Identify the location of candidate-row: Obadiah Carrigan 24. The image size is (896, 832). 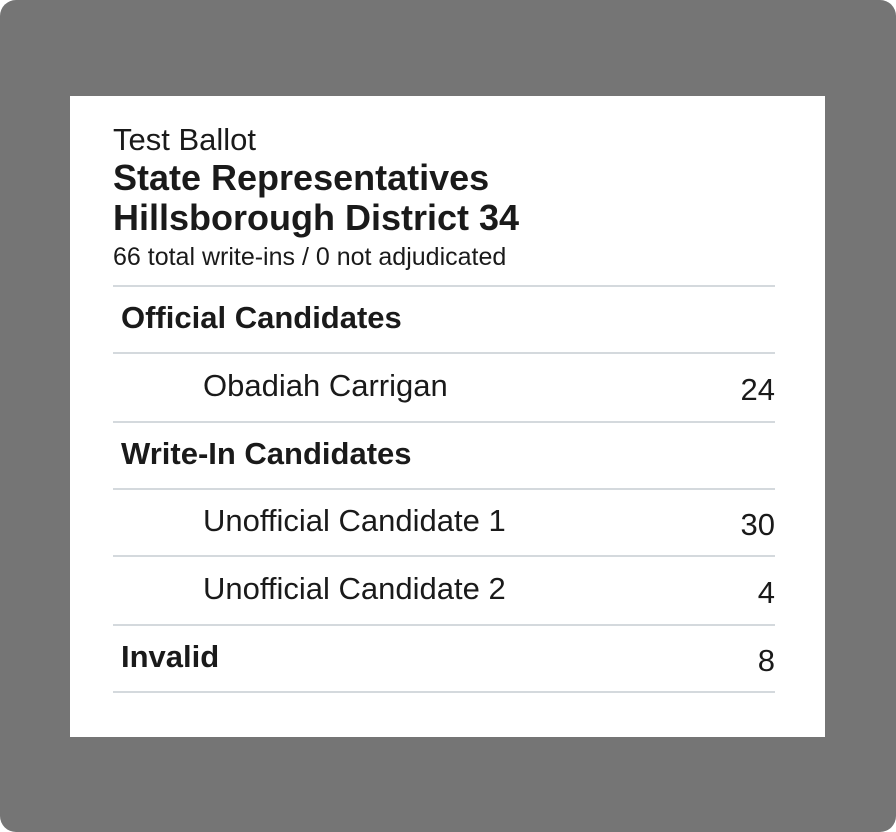
(444, 388).